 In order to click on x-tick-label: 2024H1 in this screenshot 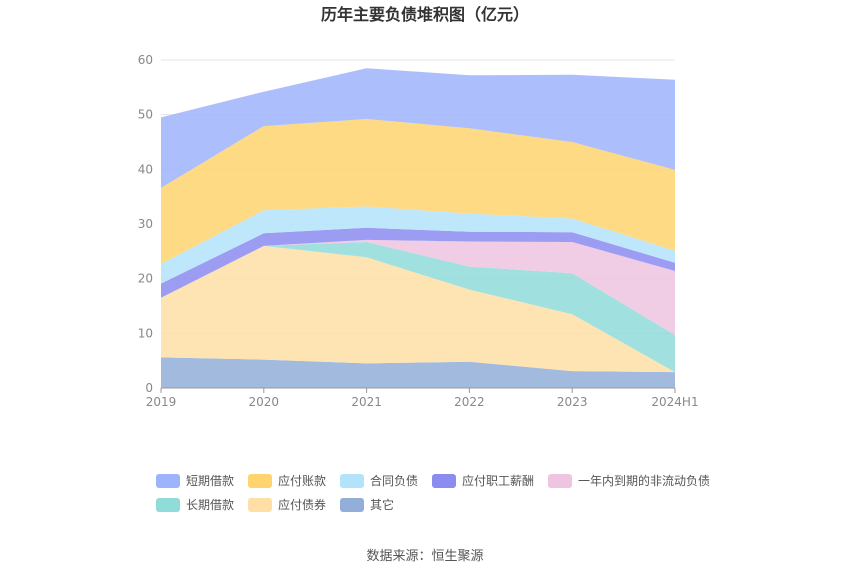, I will do `click(674, 402)`.